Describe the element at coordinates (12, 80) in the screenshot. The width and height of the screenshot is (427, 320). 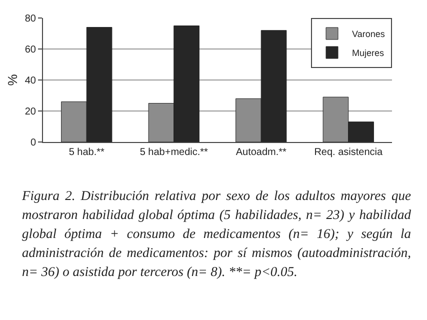
I see `y-axis-title: %` at that location.